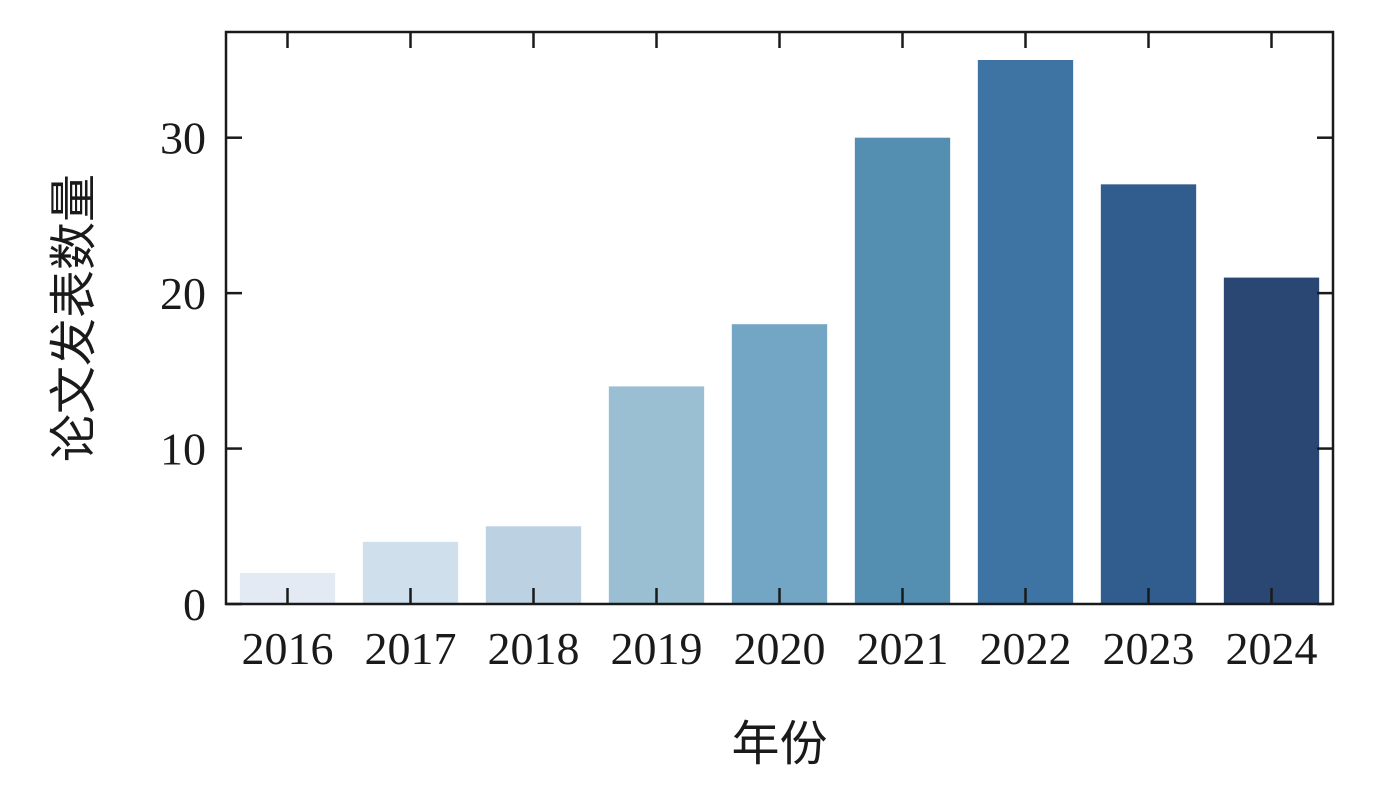 This screenshot has width=1383, height=792. Describe the element at coordinates (288, 648) in the screenshot. I see `x-tick-label-2016: 2016` at that location.